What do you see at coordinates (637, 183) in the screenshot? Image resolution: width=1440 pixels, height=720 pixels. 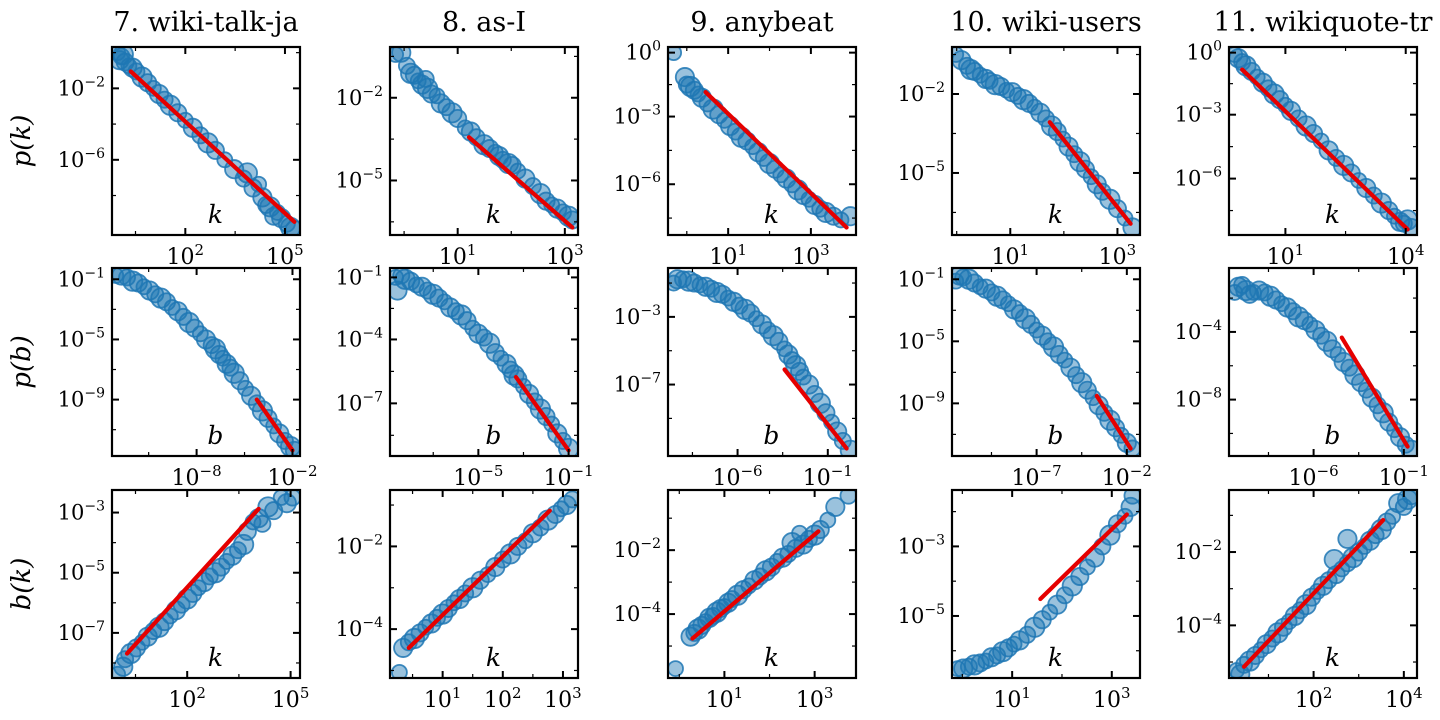 I see `y-tick-label: 10⁻⁶` at bounding box center [637, 183].